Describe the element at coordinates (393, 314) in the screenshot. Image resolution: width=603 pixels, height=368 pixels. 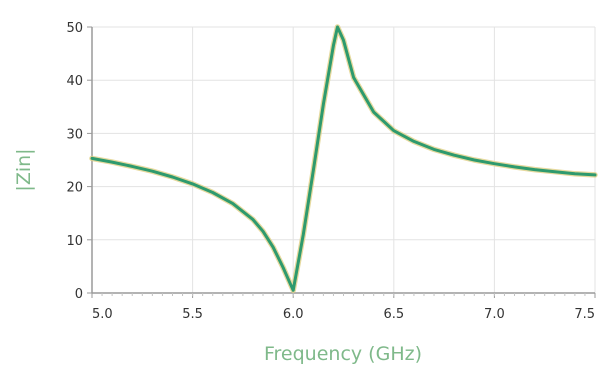
I see `x-tick-label: 6.5` at that location.